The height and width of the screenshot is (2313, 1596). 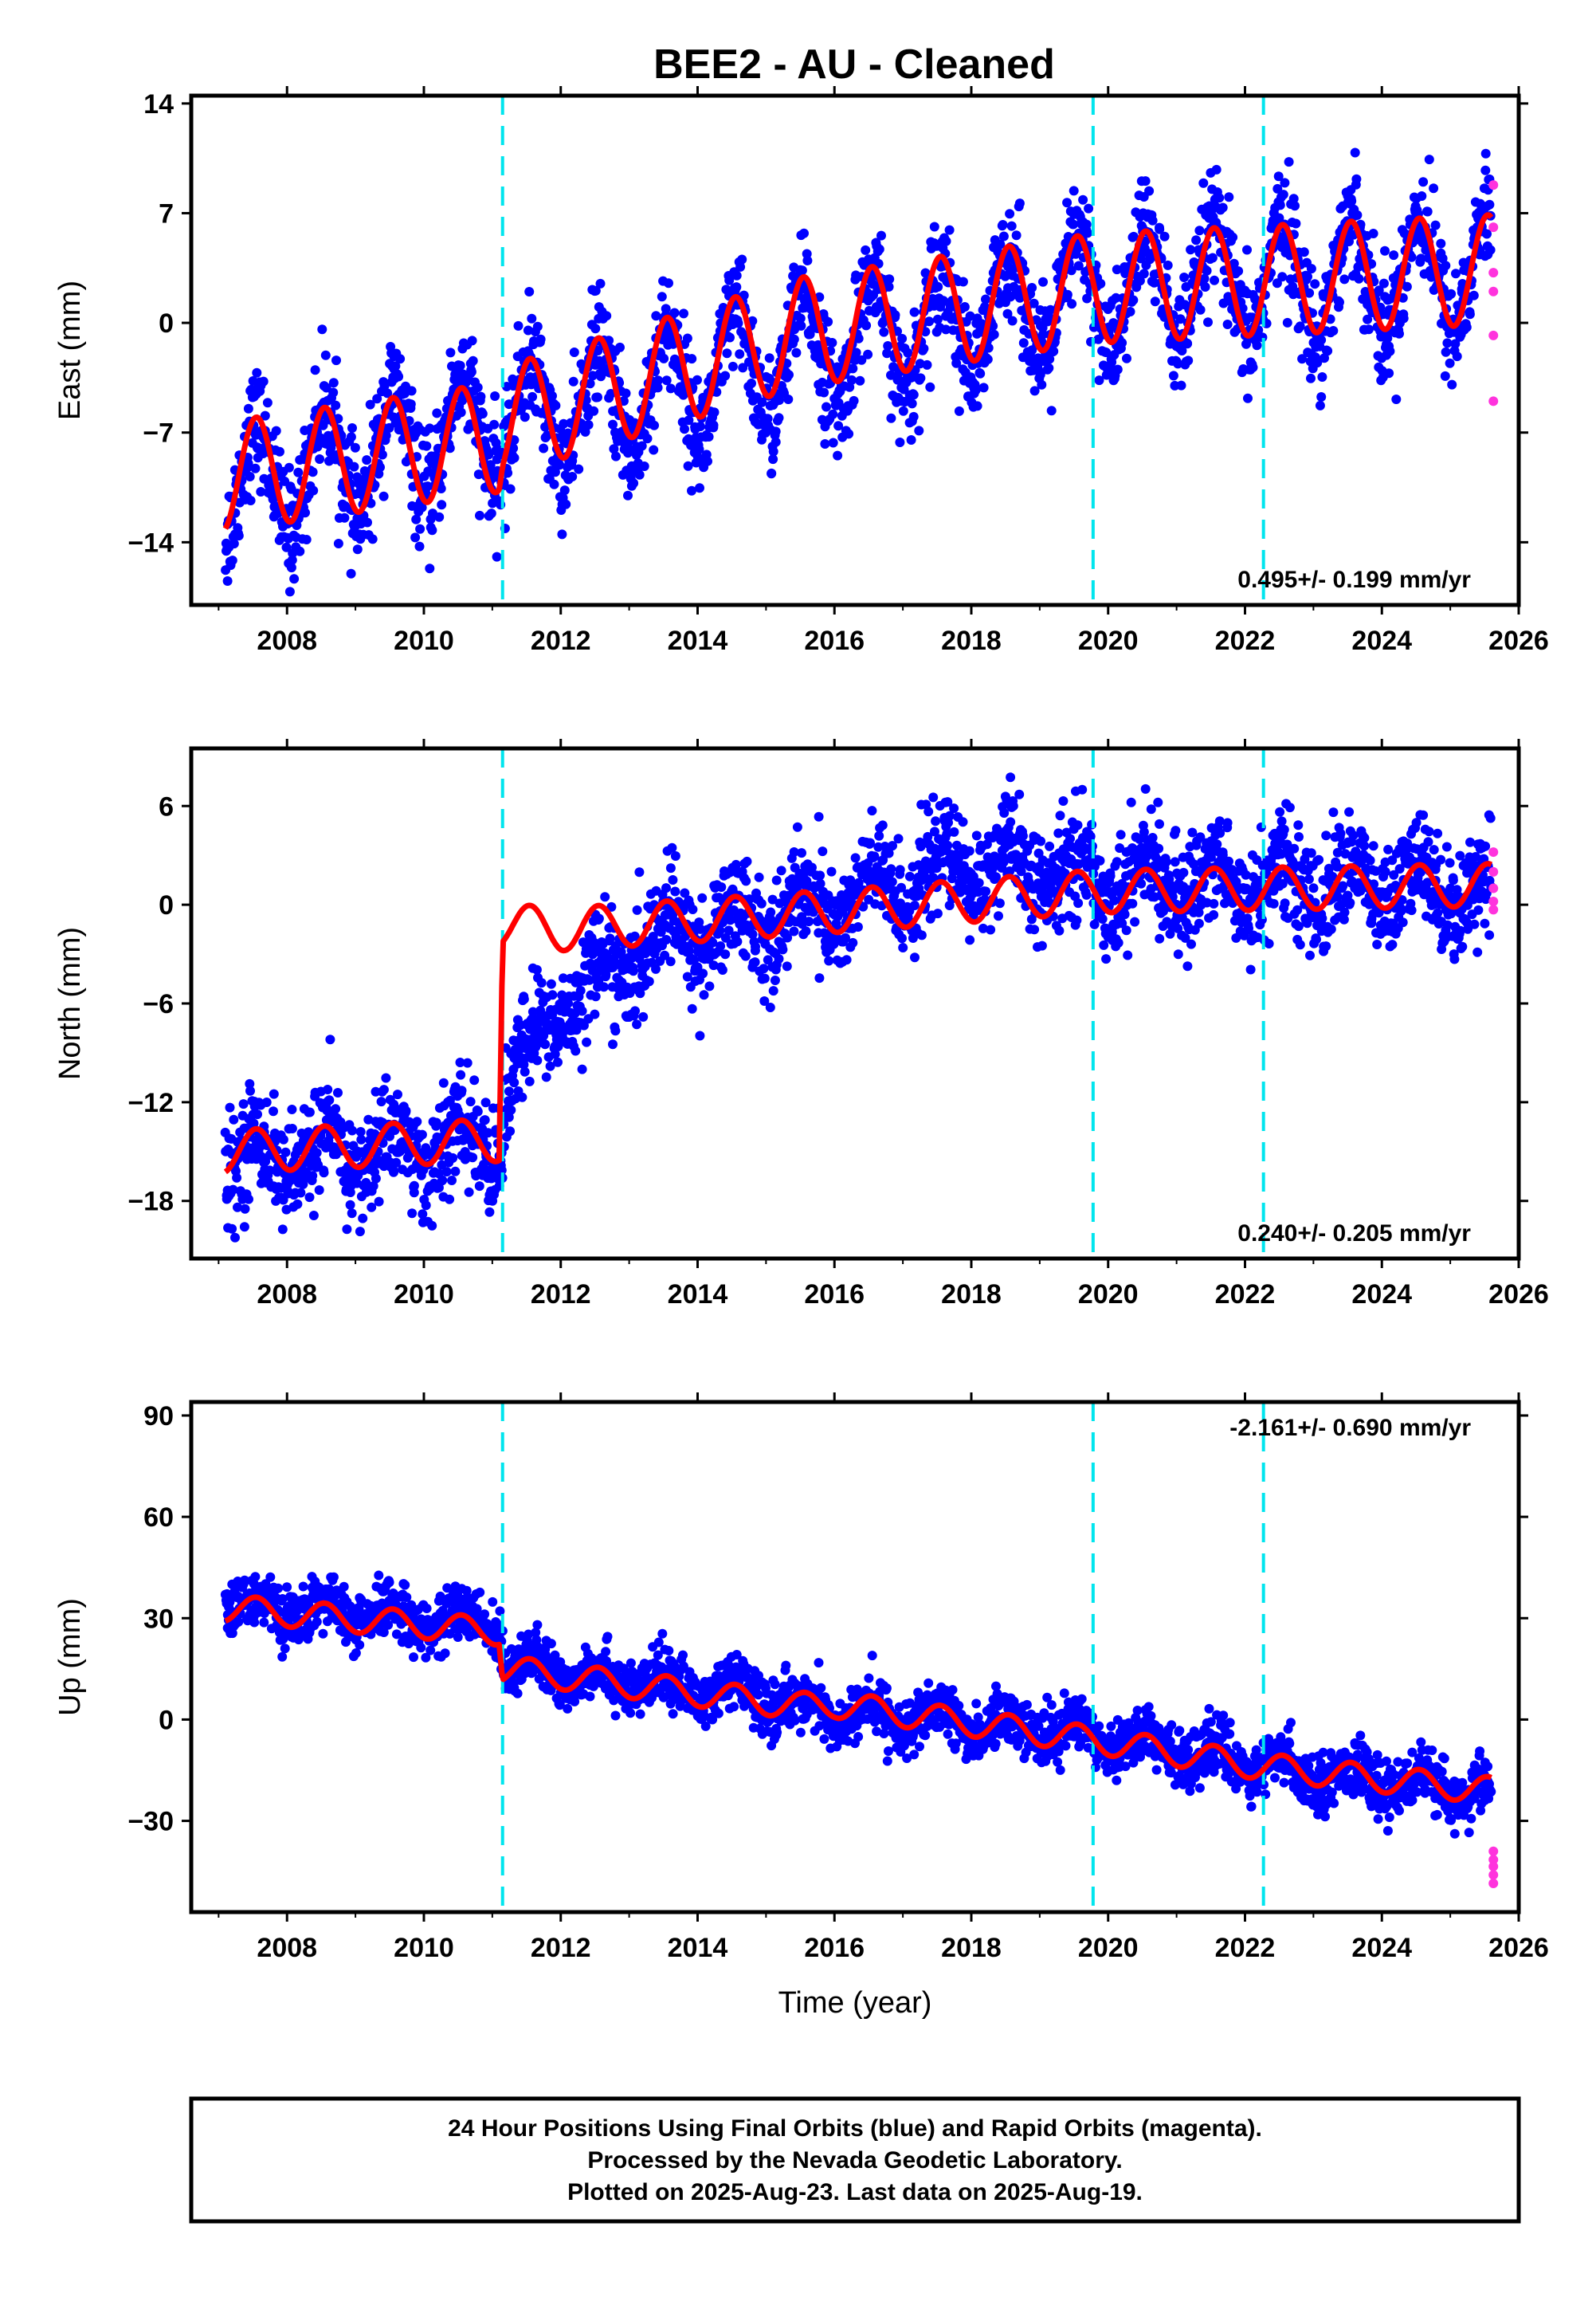 What do you see at coordinates (835, 641) in the screenshot?
I see `east-xtick-label: 2016` at bounding box center [835, 641].